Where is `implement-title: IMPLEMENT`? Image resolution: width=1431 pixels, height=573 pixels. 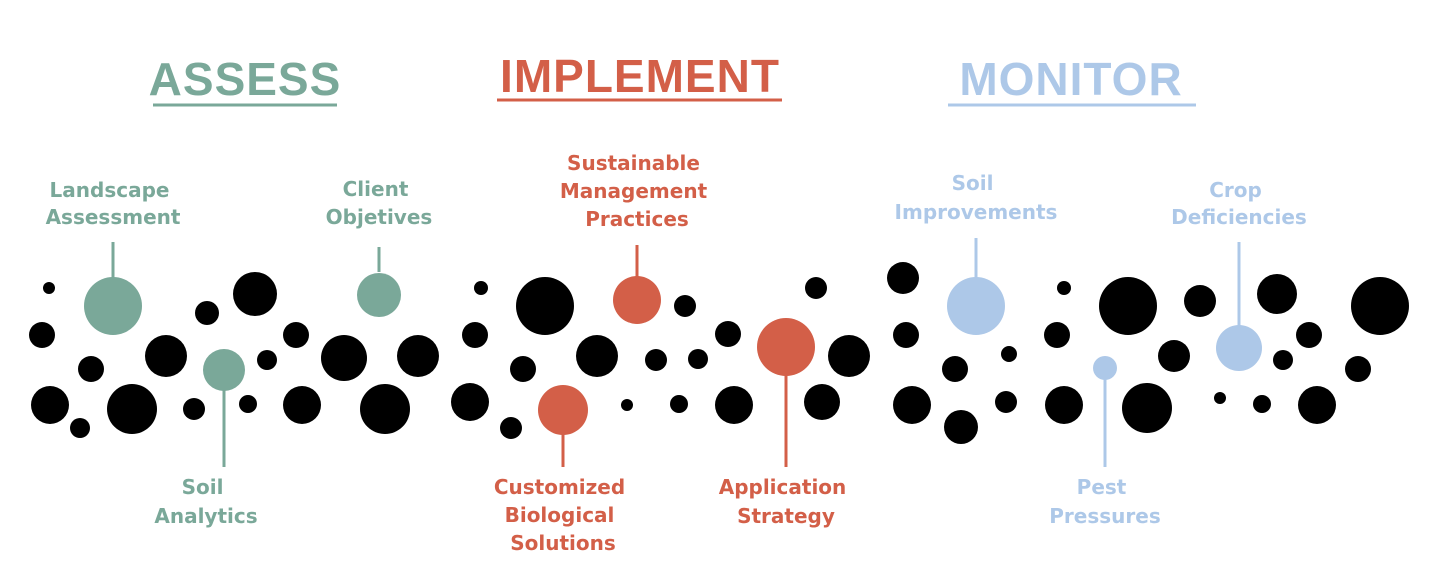 implement-title: IMPLEMENT is located at coordinates (640, 76).